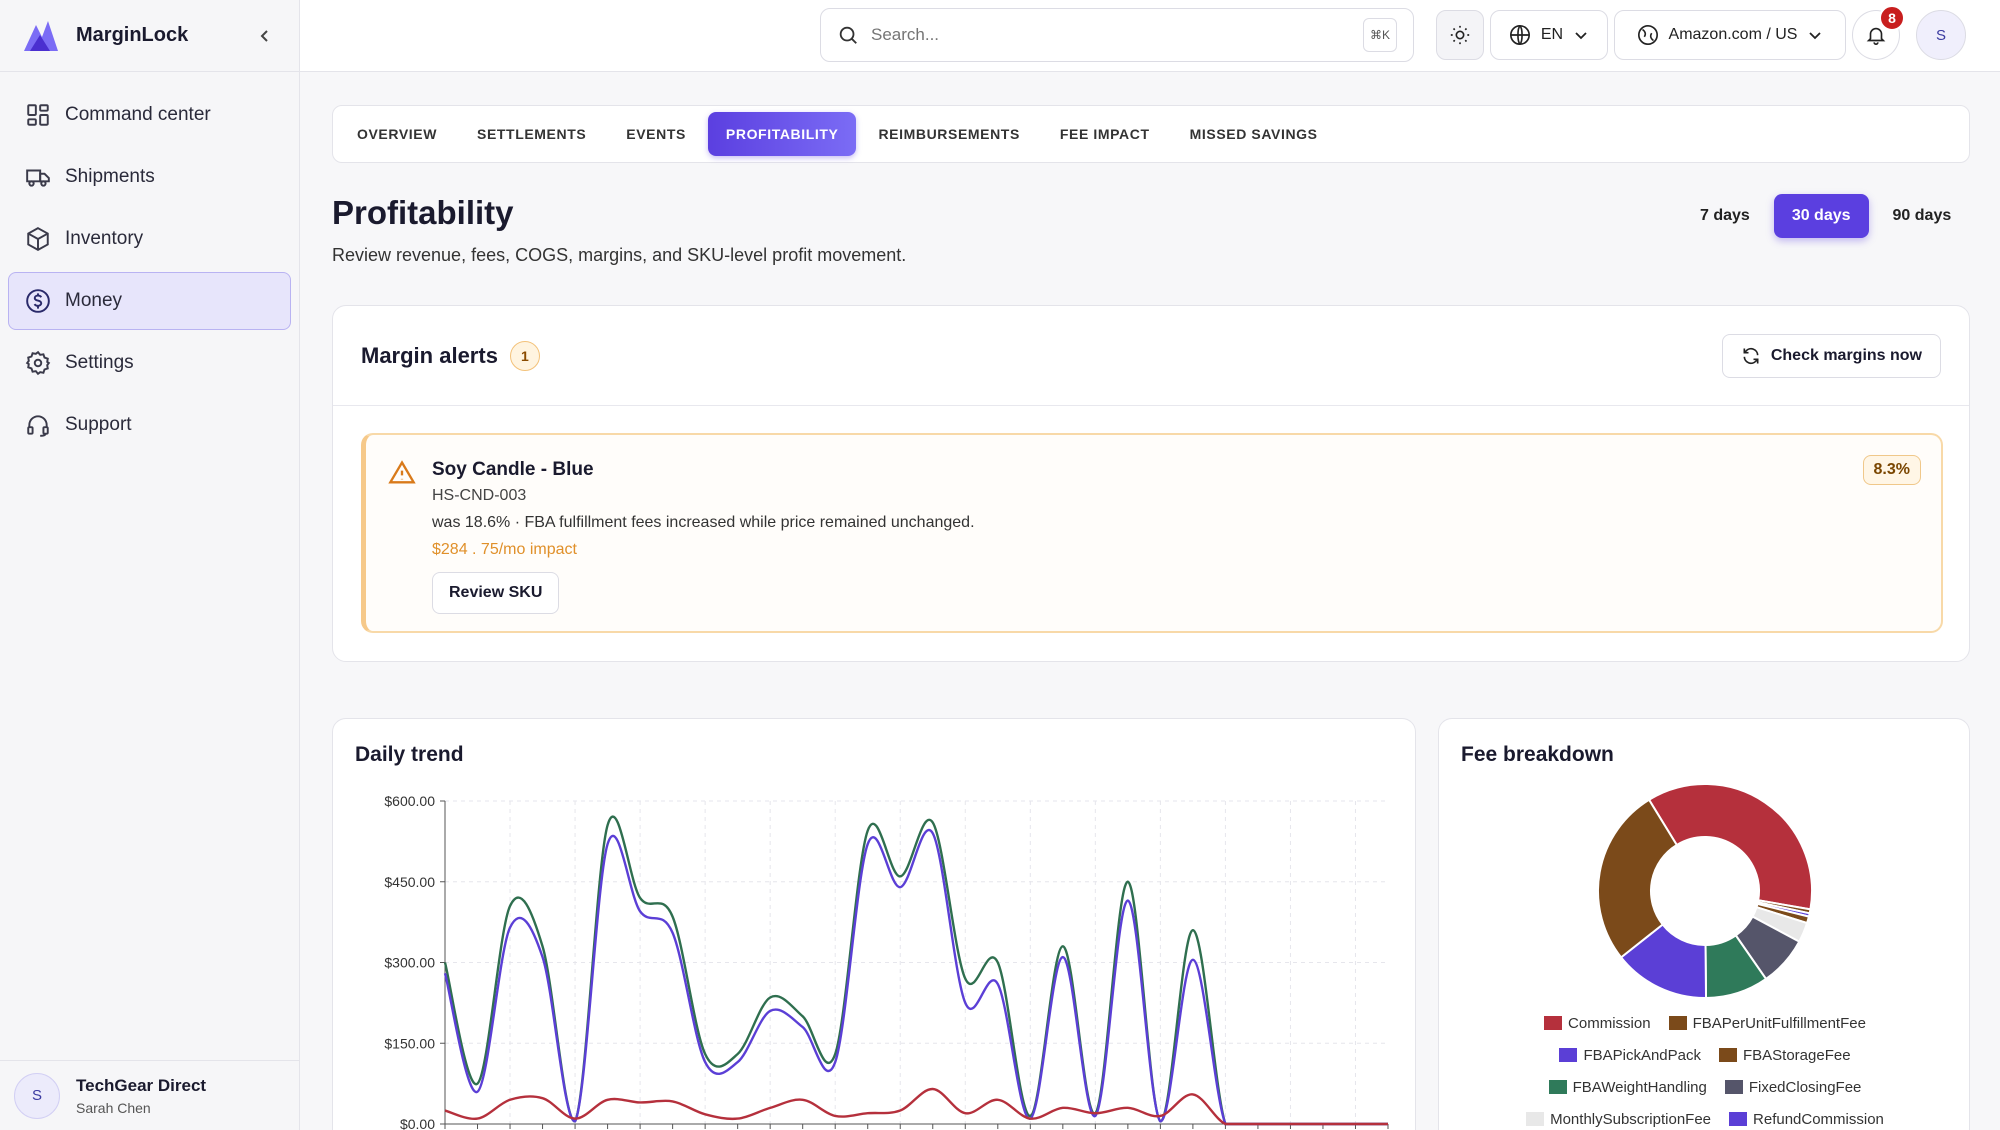 The height and width of the screenshot is (1130, 2000). I want to click on sidebar-item-money: Money, so click(149, 301).